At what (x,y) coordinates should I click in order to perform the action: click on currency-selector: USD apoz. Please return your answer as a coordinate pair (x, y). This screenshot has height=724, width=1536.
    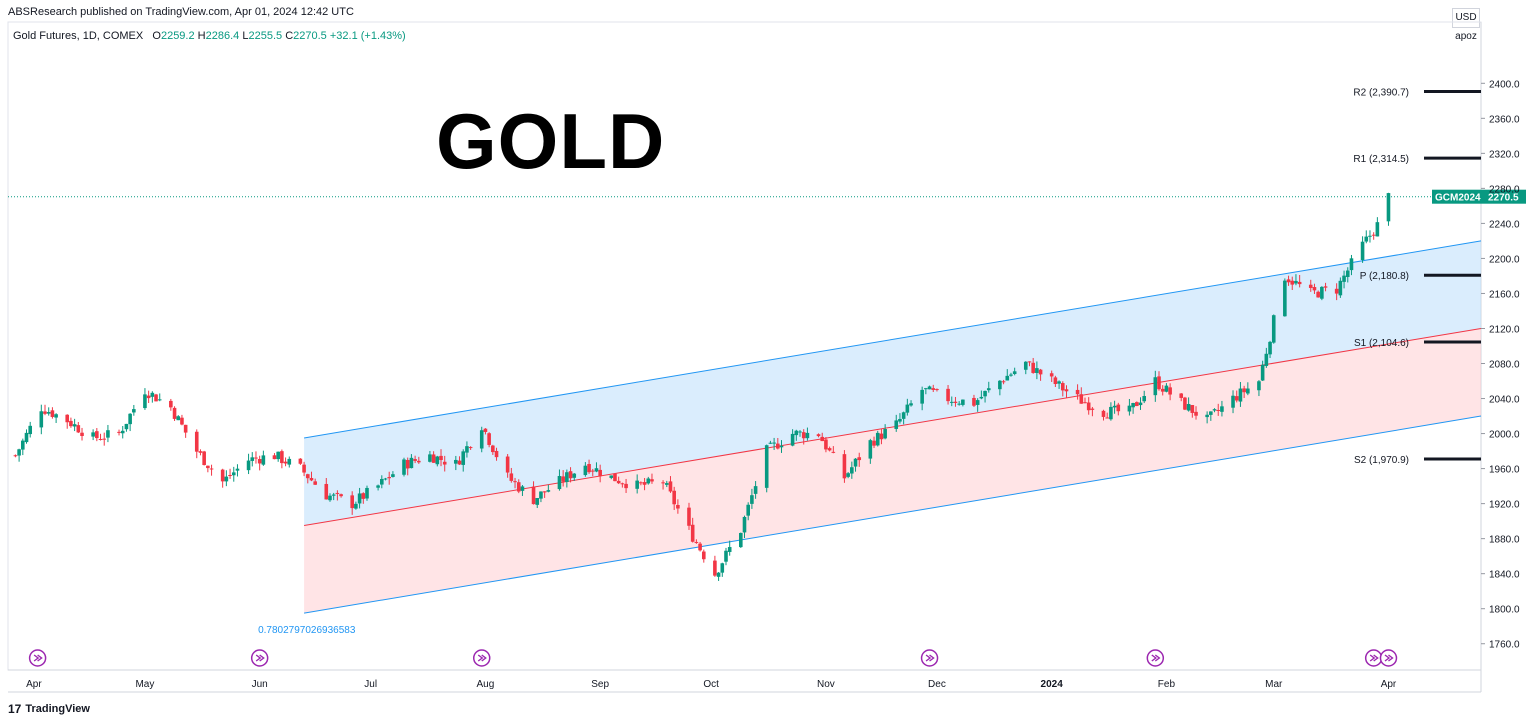
    Looking at the image, I should click on (1466, 27).